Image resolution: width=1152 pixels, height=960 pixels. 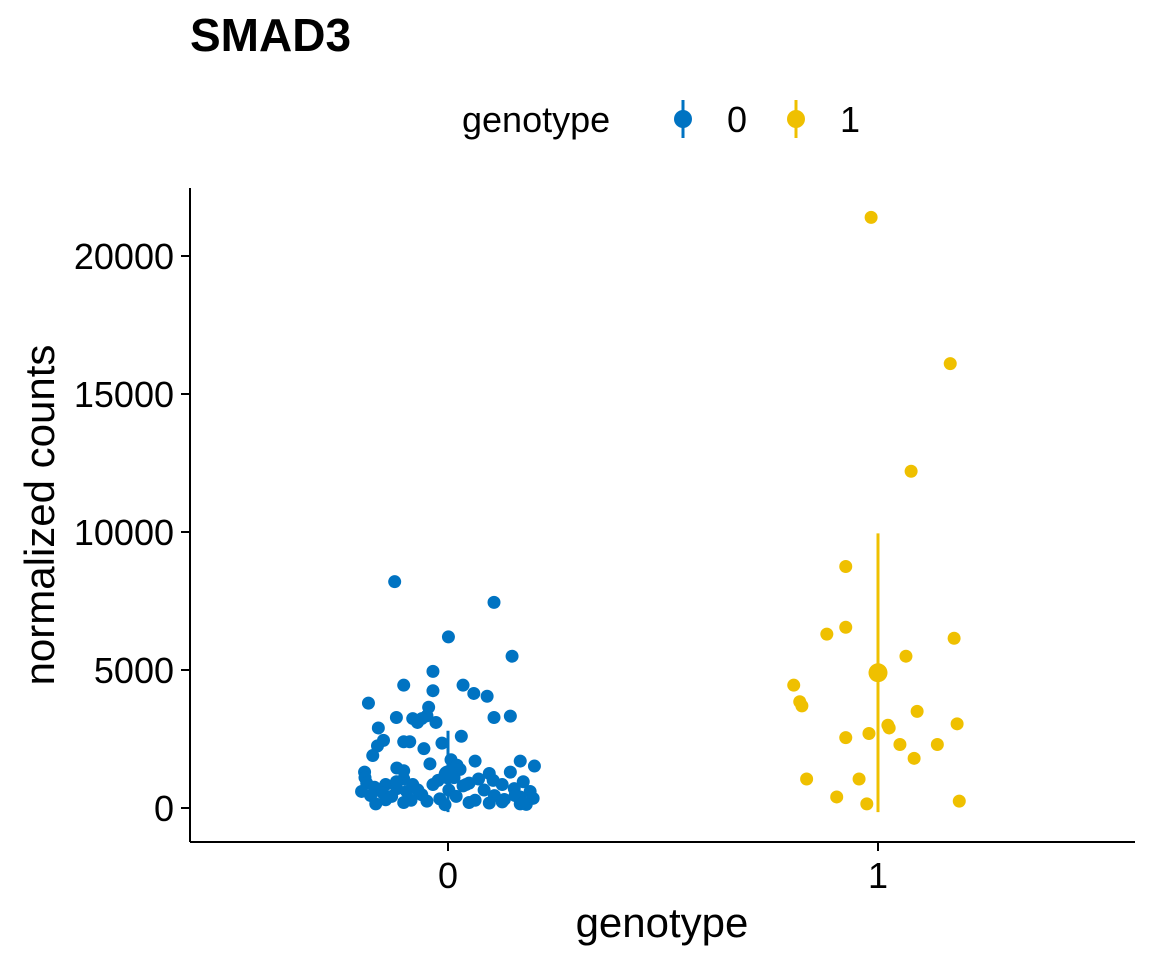 I want to click on x-tick-label: 1, so click(x=878, y=875).